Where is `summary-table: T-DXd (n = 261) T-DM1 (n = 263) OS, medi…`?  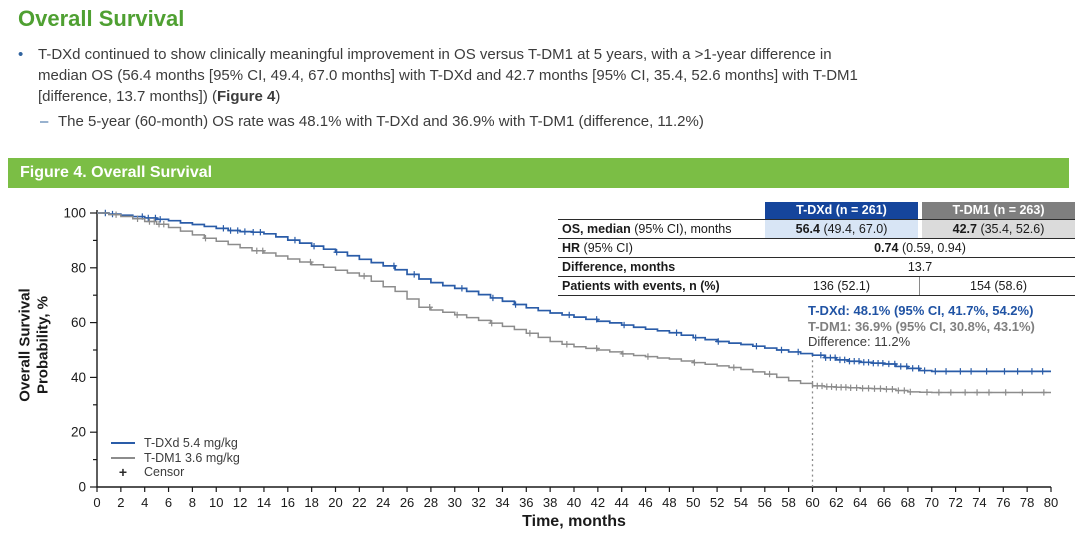
summary-table: T-DXd (n = 261) T-DM1 (n = 263) OS, medi… is located at coordinates (816, 249).